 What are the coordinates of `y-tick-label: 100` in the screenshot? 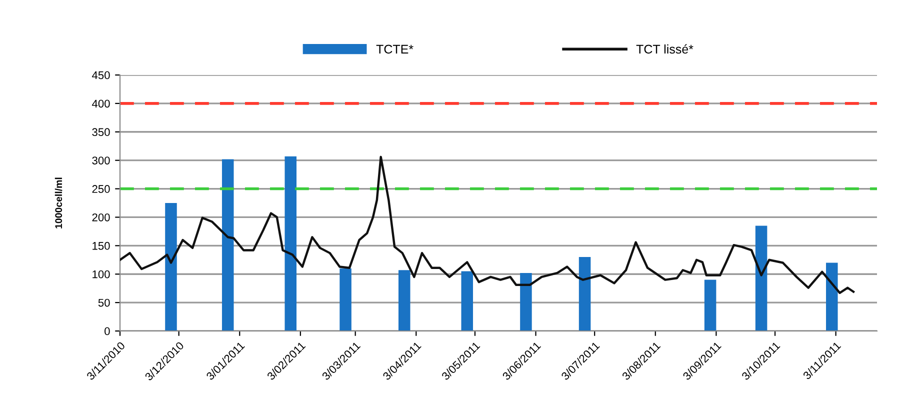 It's located at (101, 274).